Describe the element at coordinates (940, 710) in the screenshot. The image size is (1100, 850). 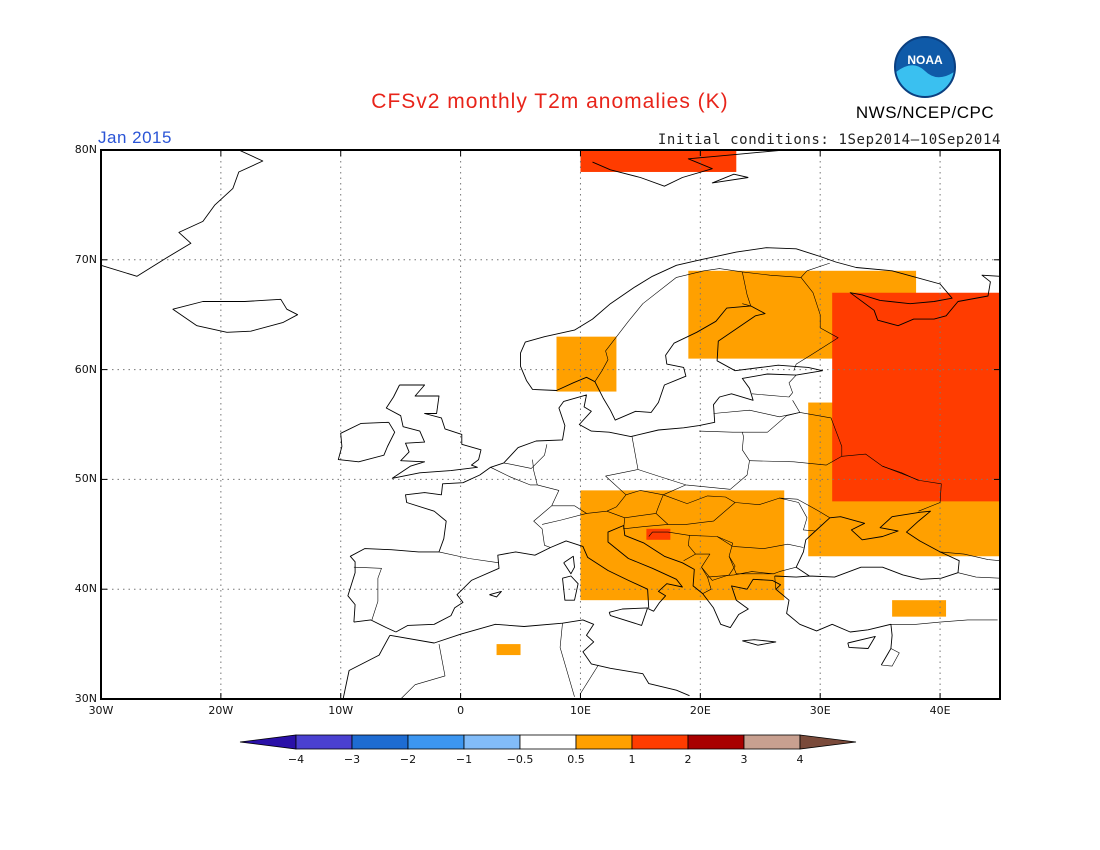
I see `lon-label: 40E` at that location.